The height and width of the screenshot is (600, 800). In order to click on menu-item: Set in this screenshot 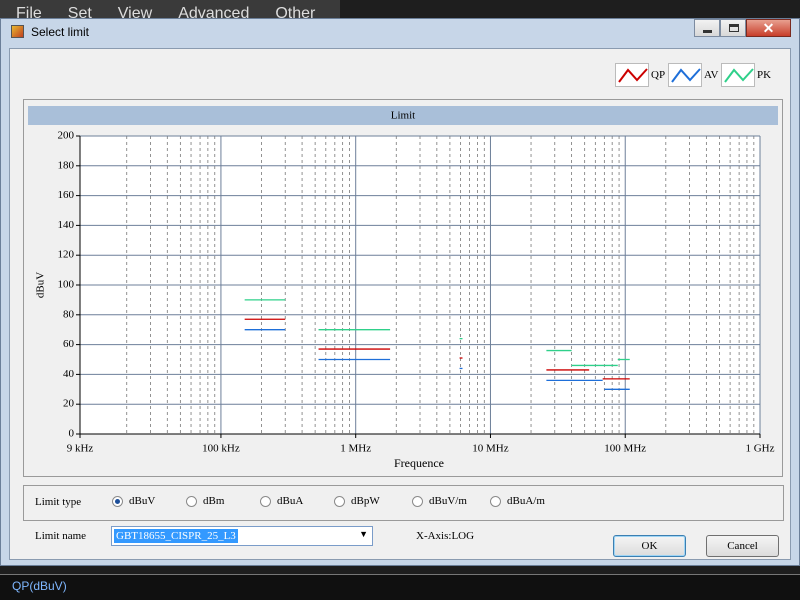, I will do `click(79, 13)`.